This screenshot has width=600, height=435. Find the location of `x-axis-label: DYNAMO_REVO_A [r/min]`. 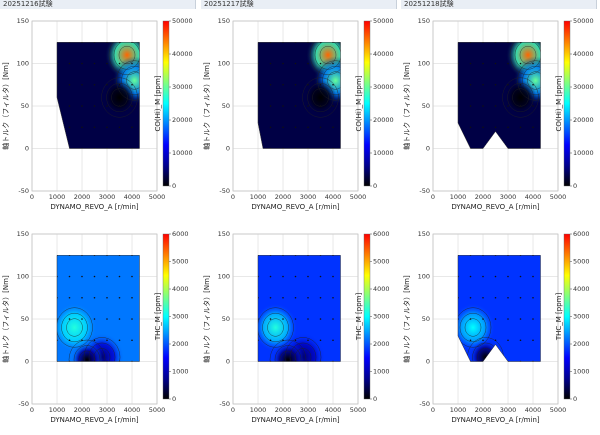

x-axis-label: DYNAMO_REVO_A [r/min] is located at coordinates (94, 207).